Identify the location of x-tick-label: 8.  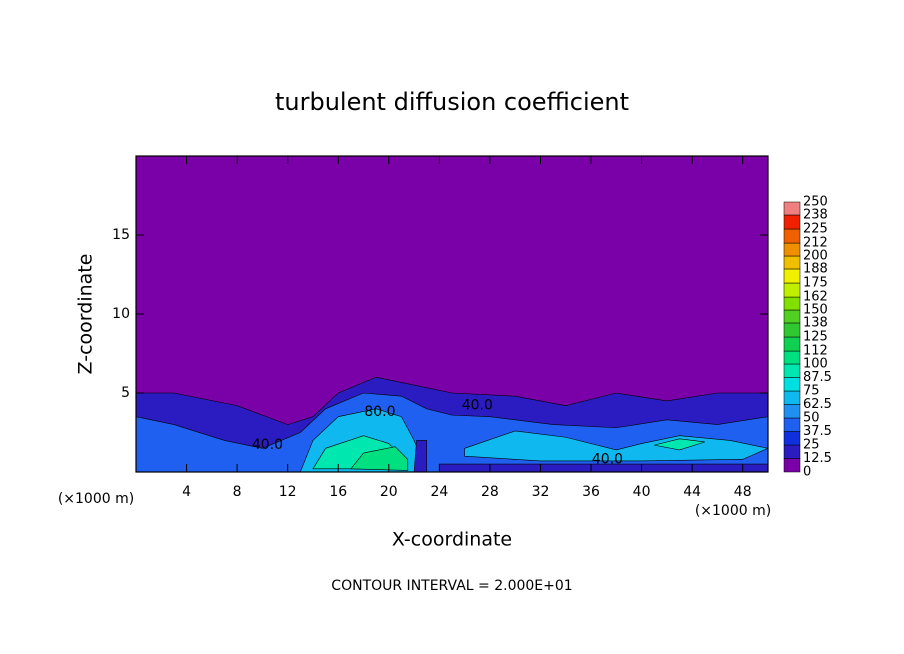
(237, 492).